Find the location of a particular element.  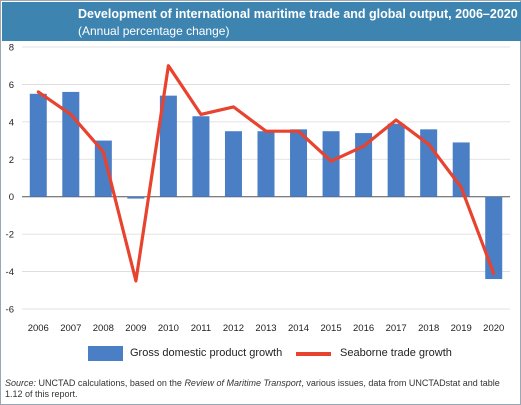

x-tick-label: 2019 is located at coordinates (461, 328).